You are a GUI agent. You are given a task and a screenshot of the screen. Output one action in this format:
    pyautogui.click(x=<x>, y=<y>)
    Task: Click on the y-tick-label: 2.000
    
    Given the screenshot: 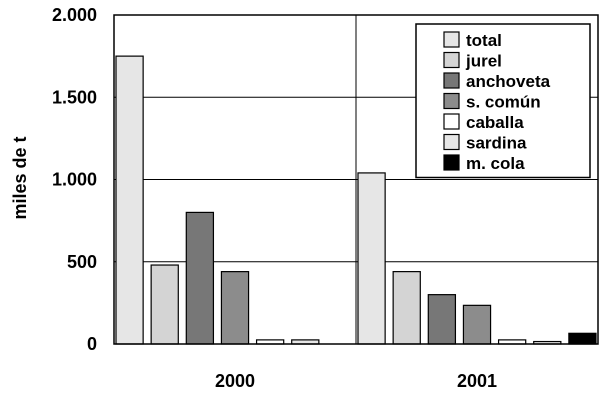 What is the action you would take?
    pyautogui.click(x=74, y=15)
    